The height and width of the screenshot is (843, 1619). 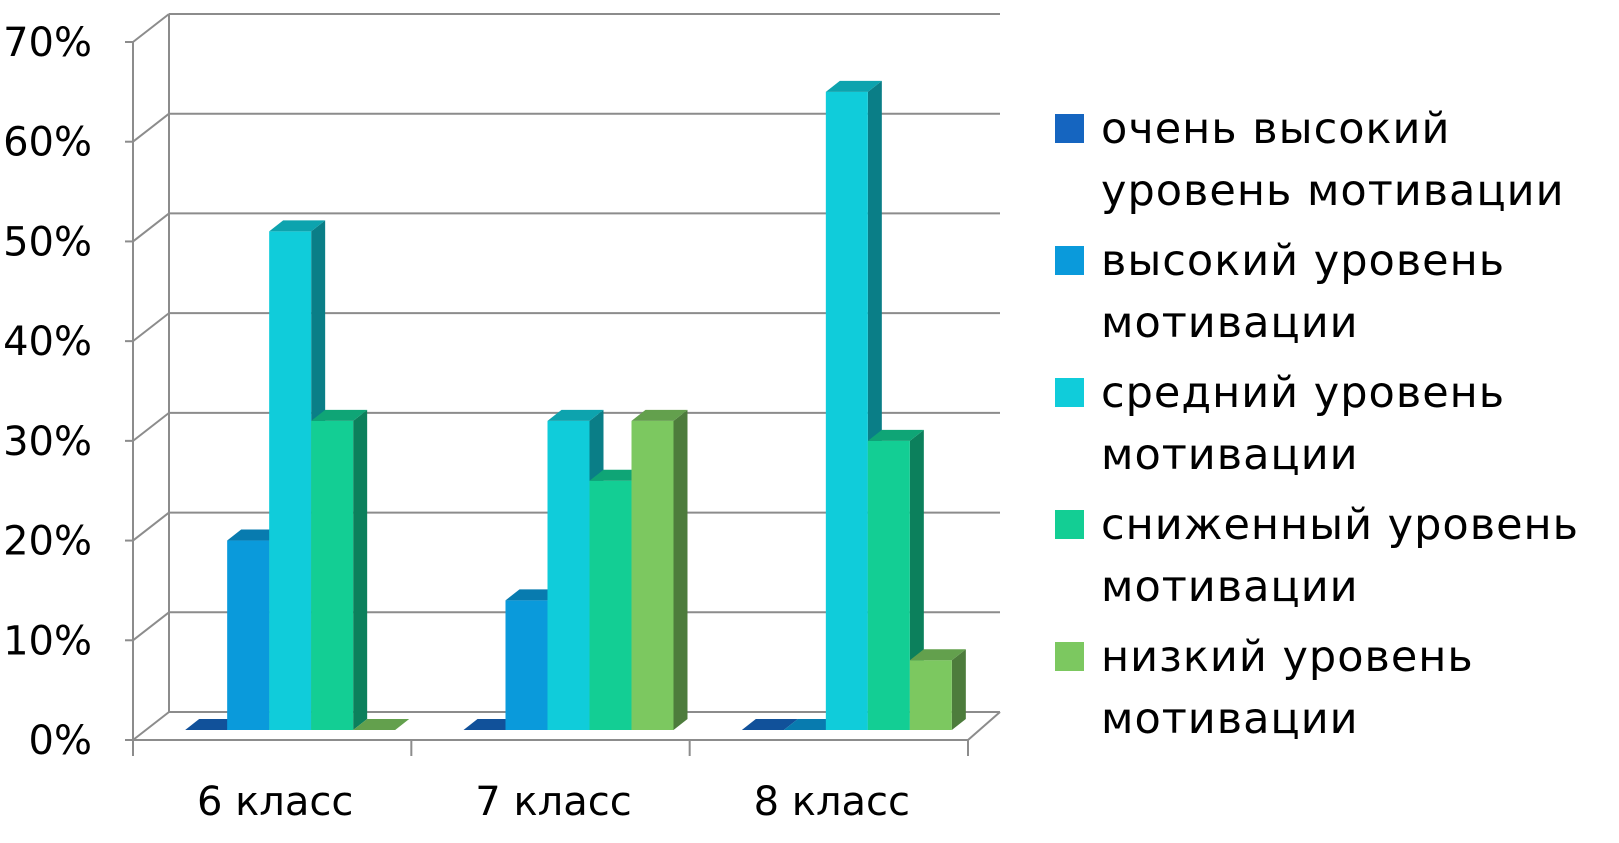 What do you see at coordinates (832, 802) in the screenshot?
I see `x-tick-label: 8 класс` at bounding box center [832, 802].